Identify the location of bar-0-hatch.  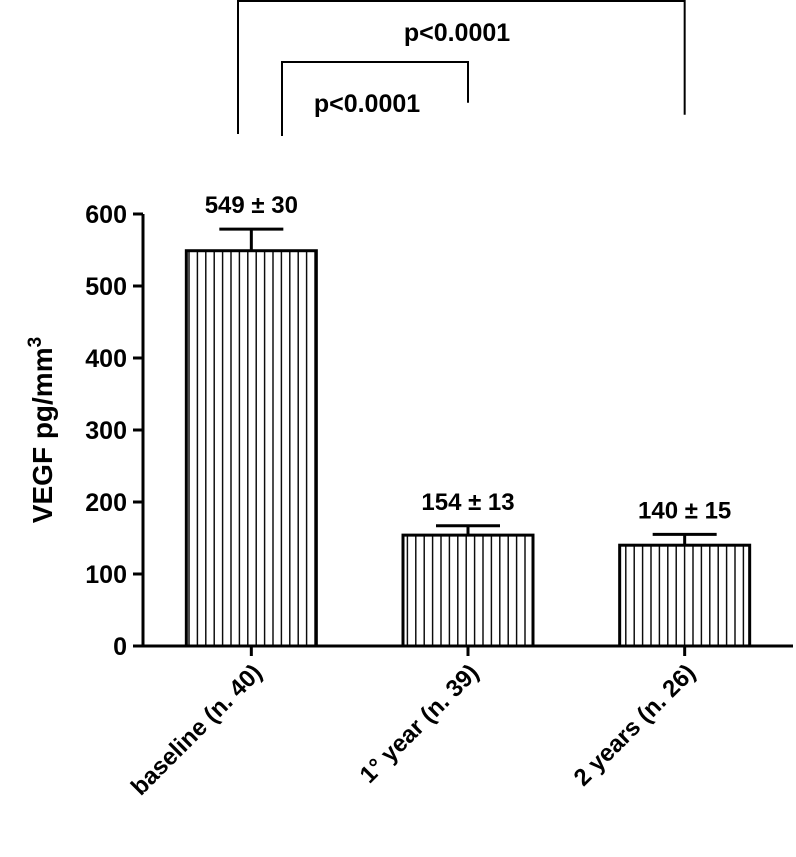
(251, 448).